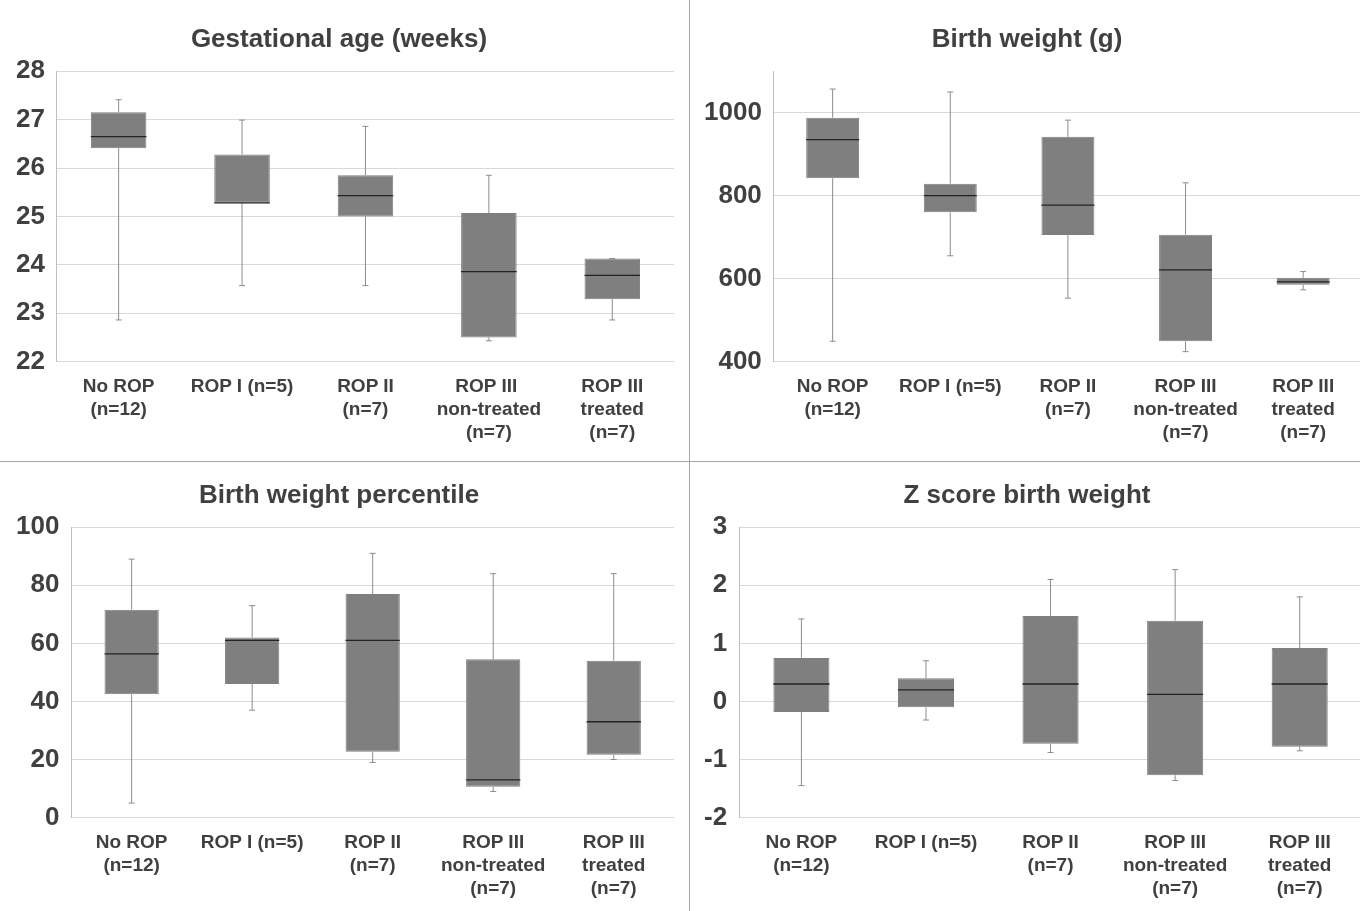 The height and width of the screenshot is (911, 1360). I want to click on y-tick-label: 26, so click(30, 166).